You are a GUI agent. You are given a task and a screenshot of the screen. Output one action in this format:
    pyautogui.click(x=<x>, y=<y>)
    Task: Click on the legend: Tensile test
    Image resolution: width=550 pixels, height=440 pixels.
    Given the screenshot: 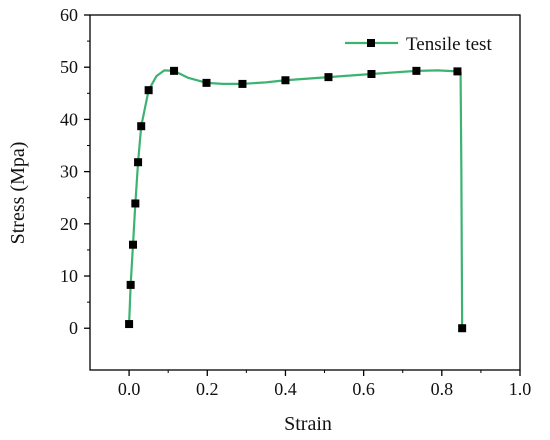 What is the action you would take?
    pyautogui.click(x=418, y=44)
    